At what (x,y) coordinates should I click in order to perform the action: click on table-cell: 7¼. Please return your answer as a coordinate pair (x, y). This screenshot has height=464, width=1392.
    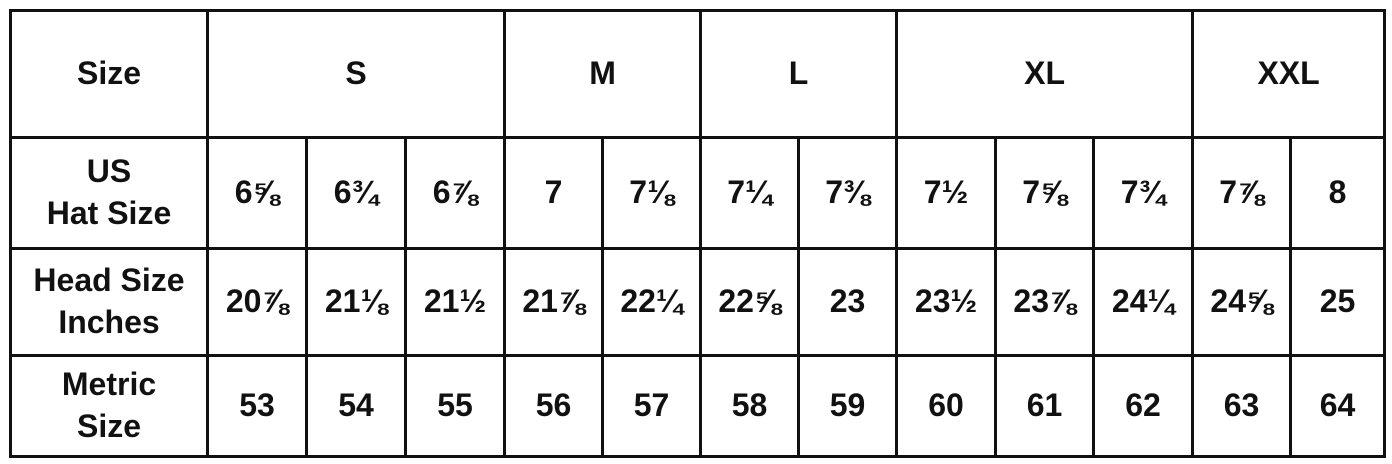
    Looking at the image, I should click on (750, 193).